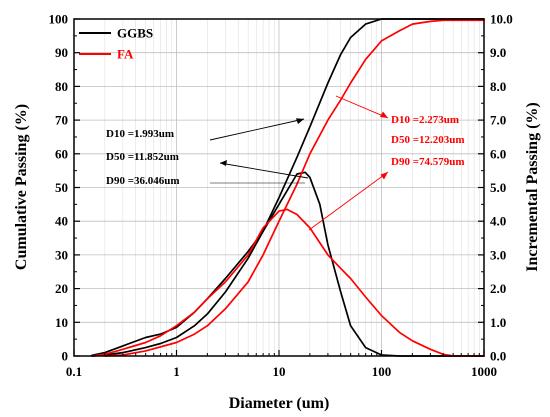 The image size is (550, 417). What do you see at coordinates (498, 322) in the screenshot?
I see `y2-tick-label: 1.0` at bounding box center [498, 322].